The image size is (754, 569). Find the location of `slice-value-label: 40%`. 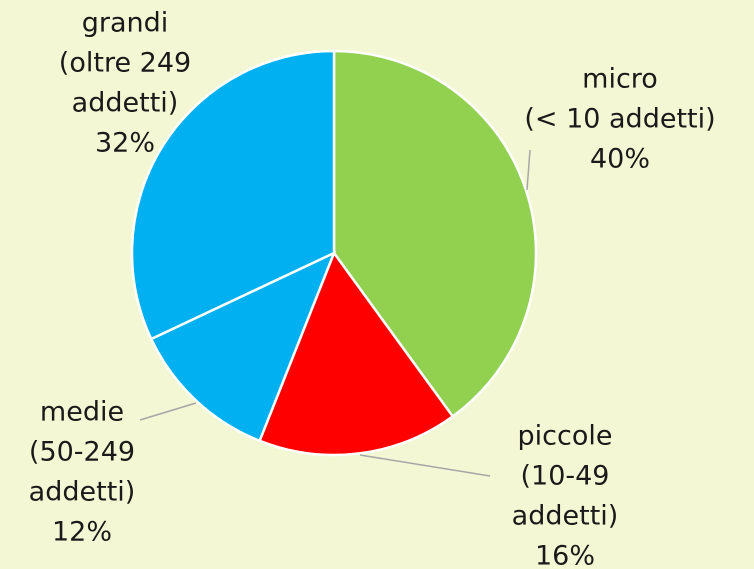

slice-value-label: 40% is located at coordinates (620, 159).